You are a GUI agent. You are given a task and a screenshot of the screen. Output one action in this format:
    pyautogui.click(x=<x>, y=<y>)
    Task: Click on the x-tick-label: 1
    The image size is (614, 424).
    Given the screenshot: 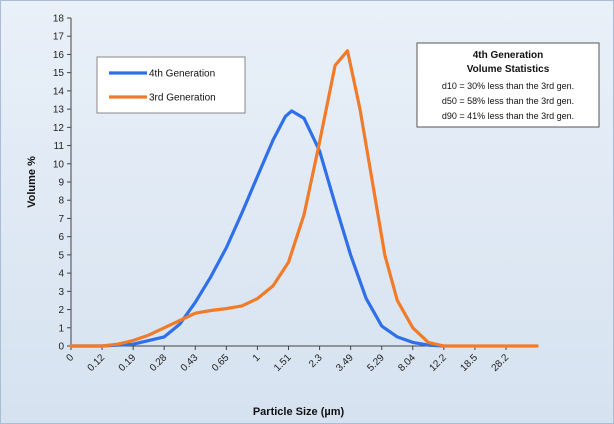 What is the action you would take?
    pyautogui.click(x=257, y=358)
    